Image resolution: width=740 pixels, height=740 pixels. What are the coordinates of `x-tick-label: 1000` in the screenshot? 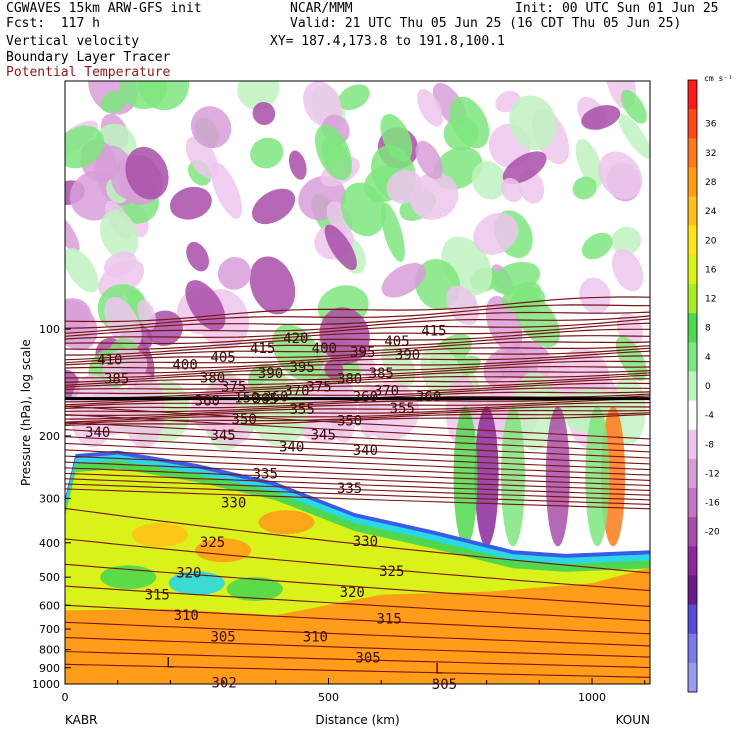 It's located at (592, 697).